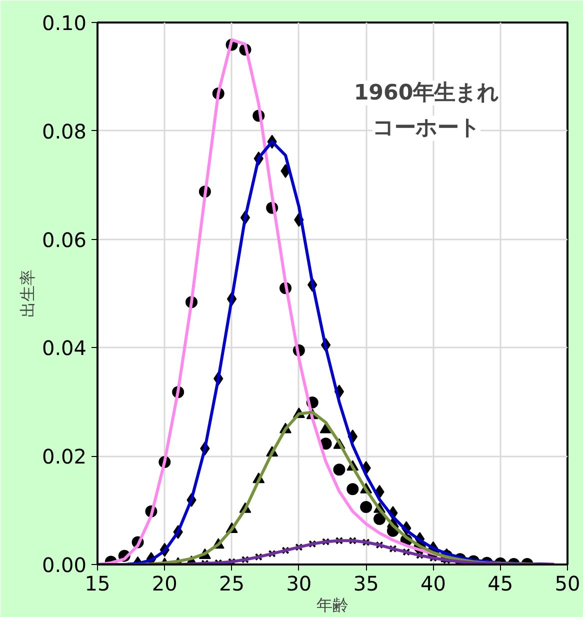  What do you see at coordinates (332, 605) in the screenshot?
I see `x-axis-title: 年齢` at bounding box center [332, 605].